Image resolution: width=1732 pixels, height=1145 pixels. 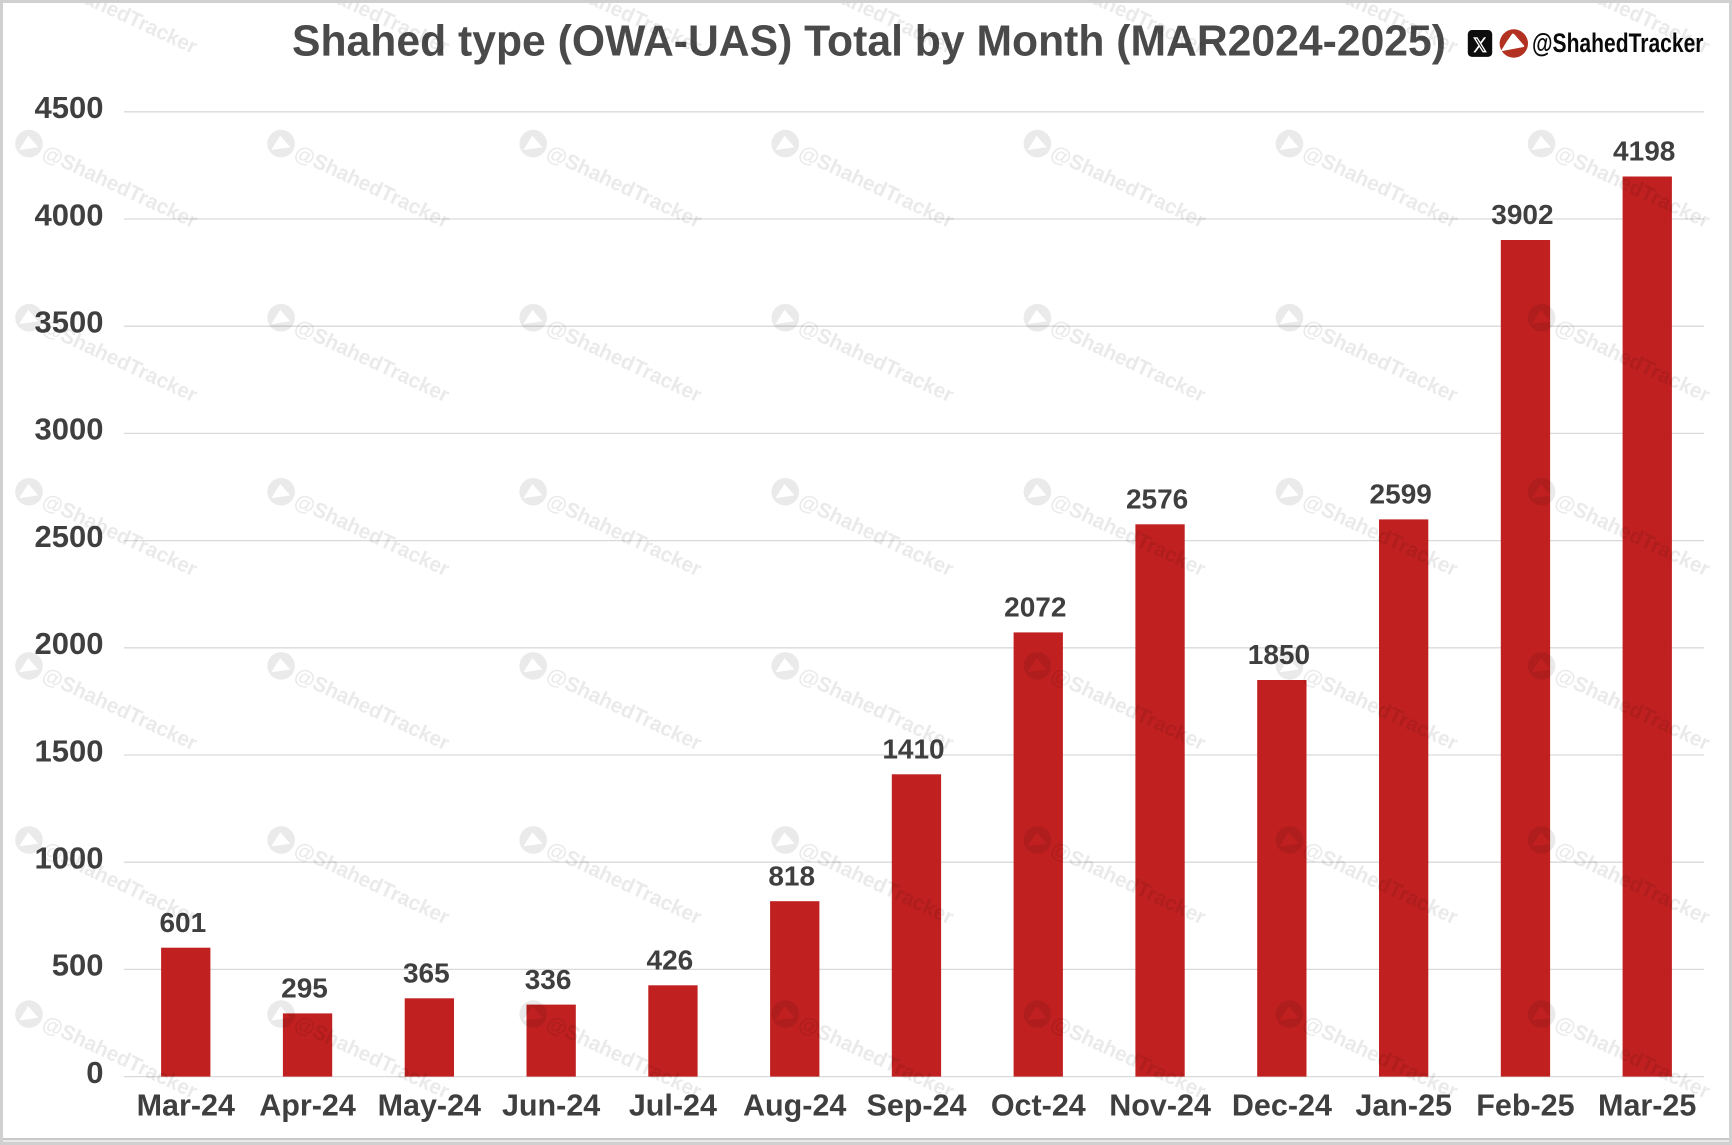 I want to click on svg-text: Aug-24, so click(x=794, y=1106).